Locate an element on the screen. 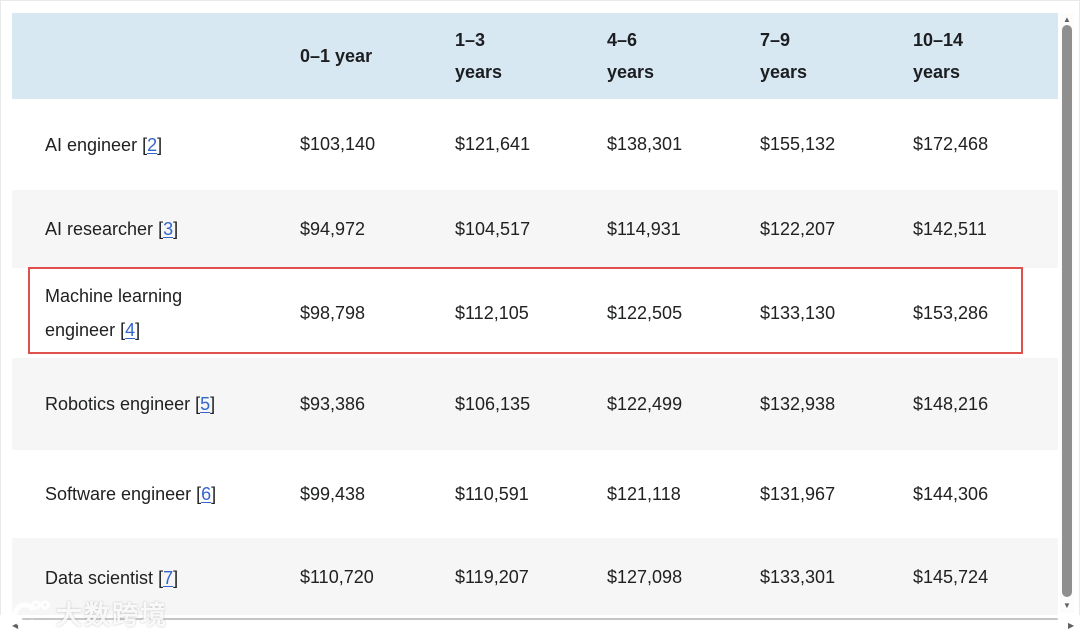  salary-value: $133,130 is located at coordinates (798, 312).